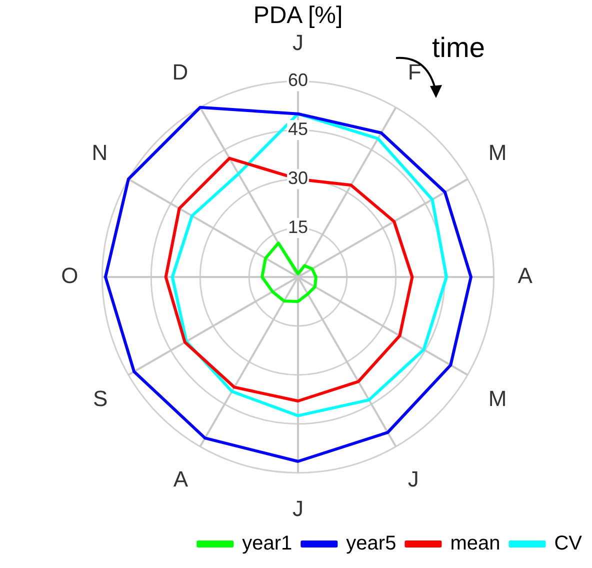  I want to click on y-tick-label: 45, so click(298, 129).